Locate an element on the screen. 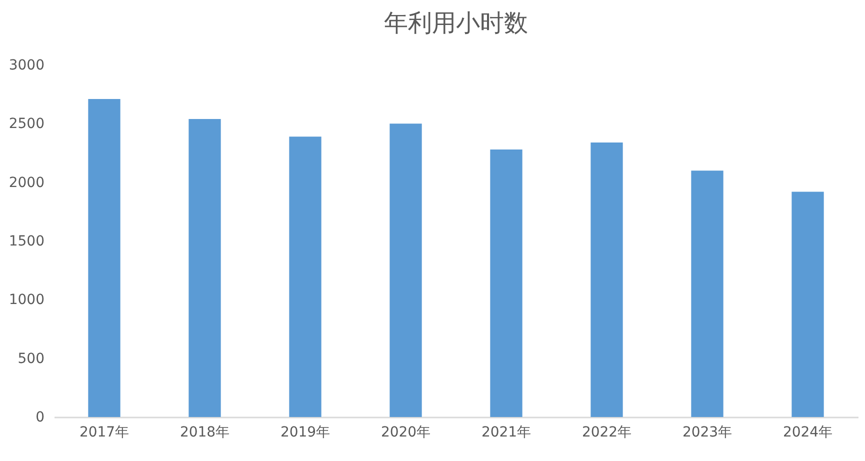 The width and height of the screenshot is (865, 461). x-tick-label: 2021年 is located at coordinates (506, 432).